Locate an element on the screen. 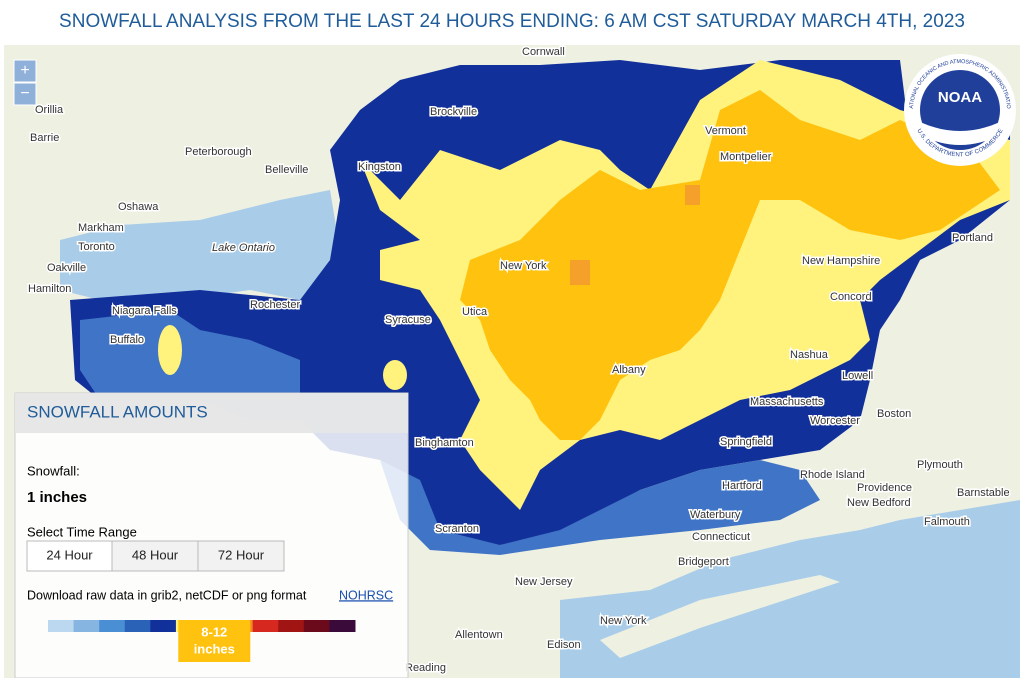 The width and height of the screenshot is (1024, 683). legend-highlight is located at coordinates (214, 641).